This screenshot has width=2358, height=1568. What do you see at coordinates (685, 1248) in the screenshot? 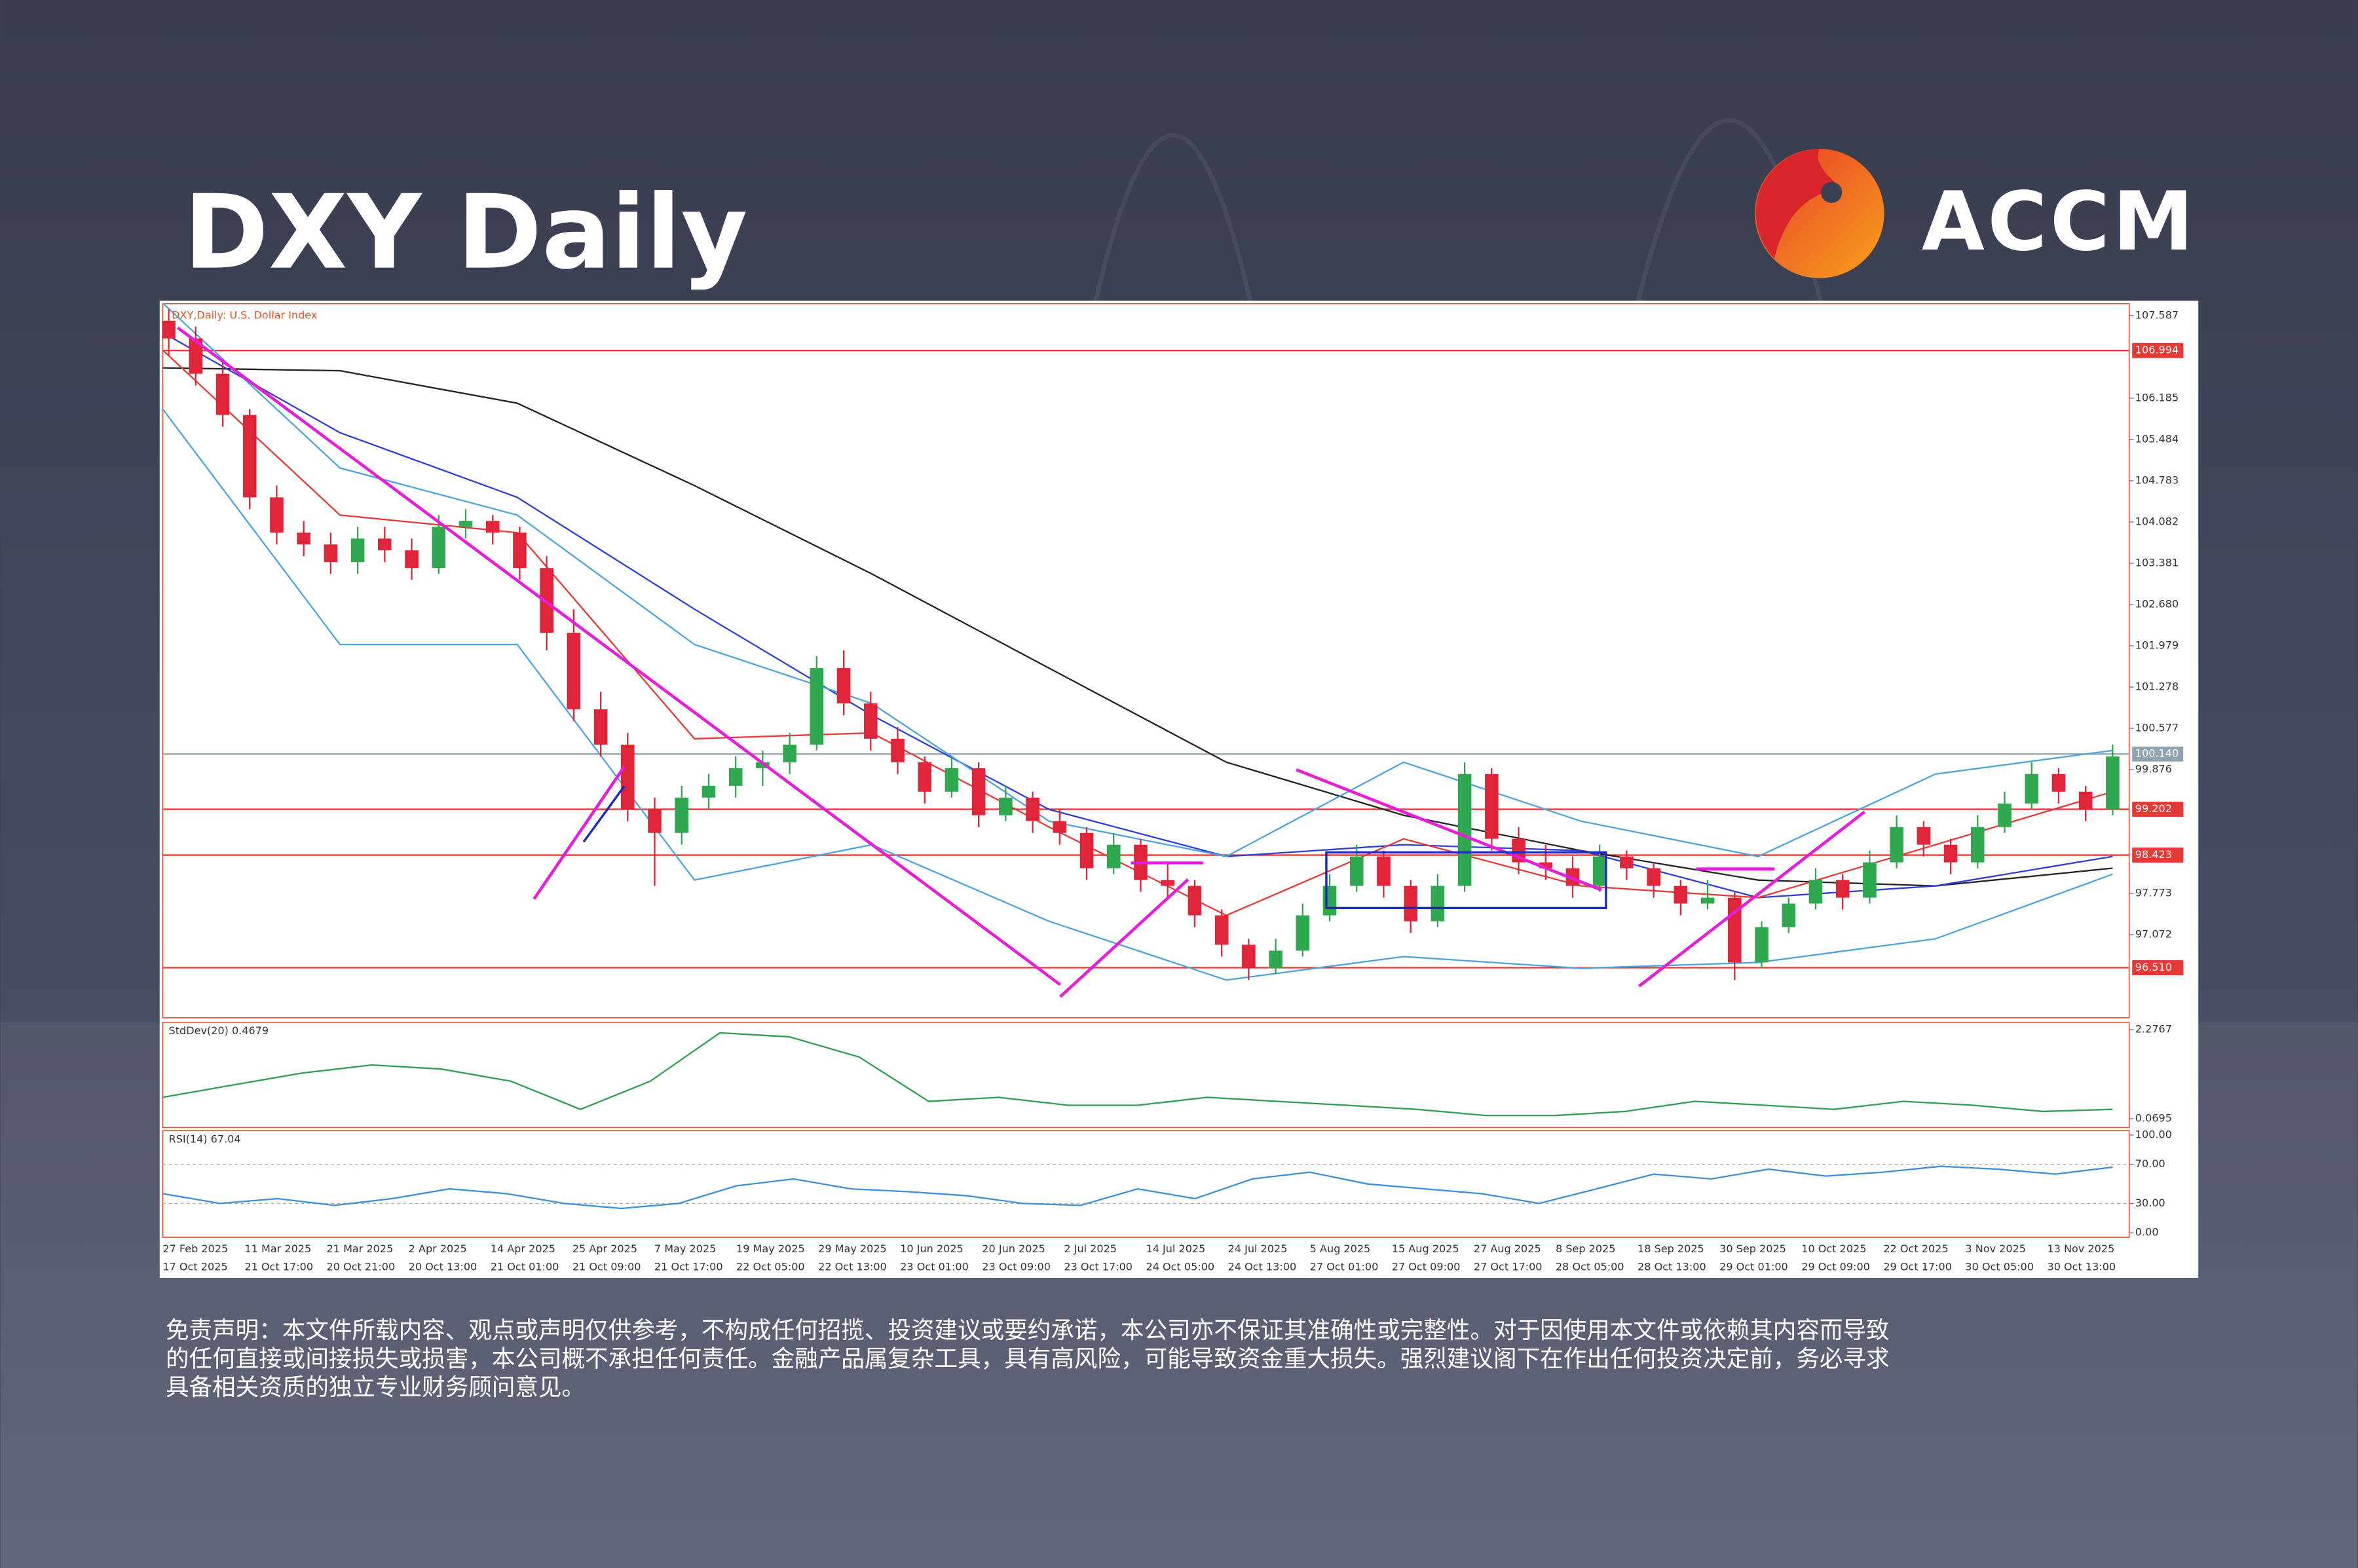
I see `x-tick-label: 7 May 2025` at bounding box center [685, 1248].